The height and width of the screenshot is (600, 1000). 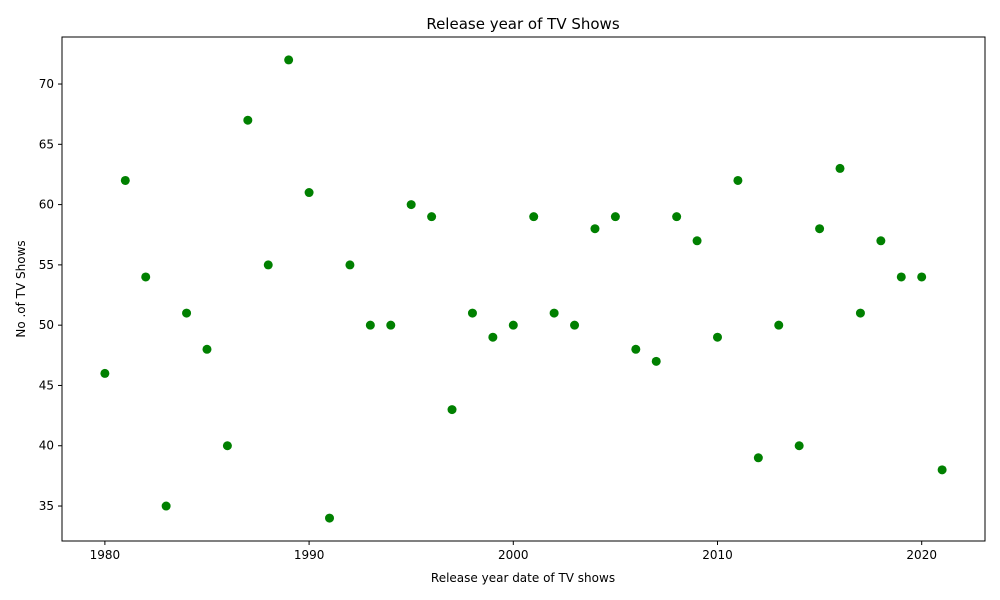 I want to click on y-tick-label: 45, so click(x=46, y=385).